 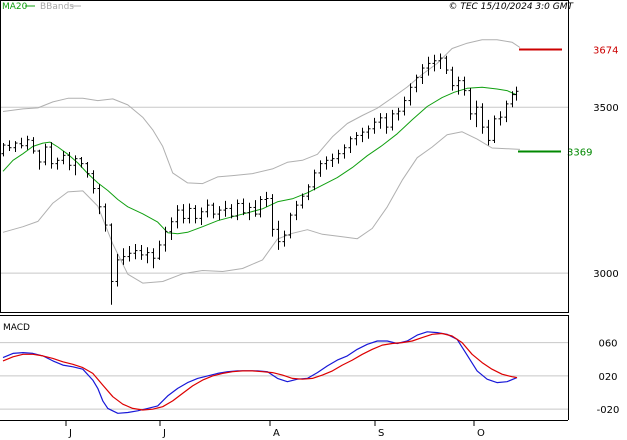 What do you see at coordinates (16, 328) in the screenshot?
I see `macd-title: MACD` at bounding box center [16, 328].